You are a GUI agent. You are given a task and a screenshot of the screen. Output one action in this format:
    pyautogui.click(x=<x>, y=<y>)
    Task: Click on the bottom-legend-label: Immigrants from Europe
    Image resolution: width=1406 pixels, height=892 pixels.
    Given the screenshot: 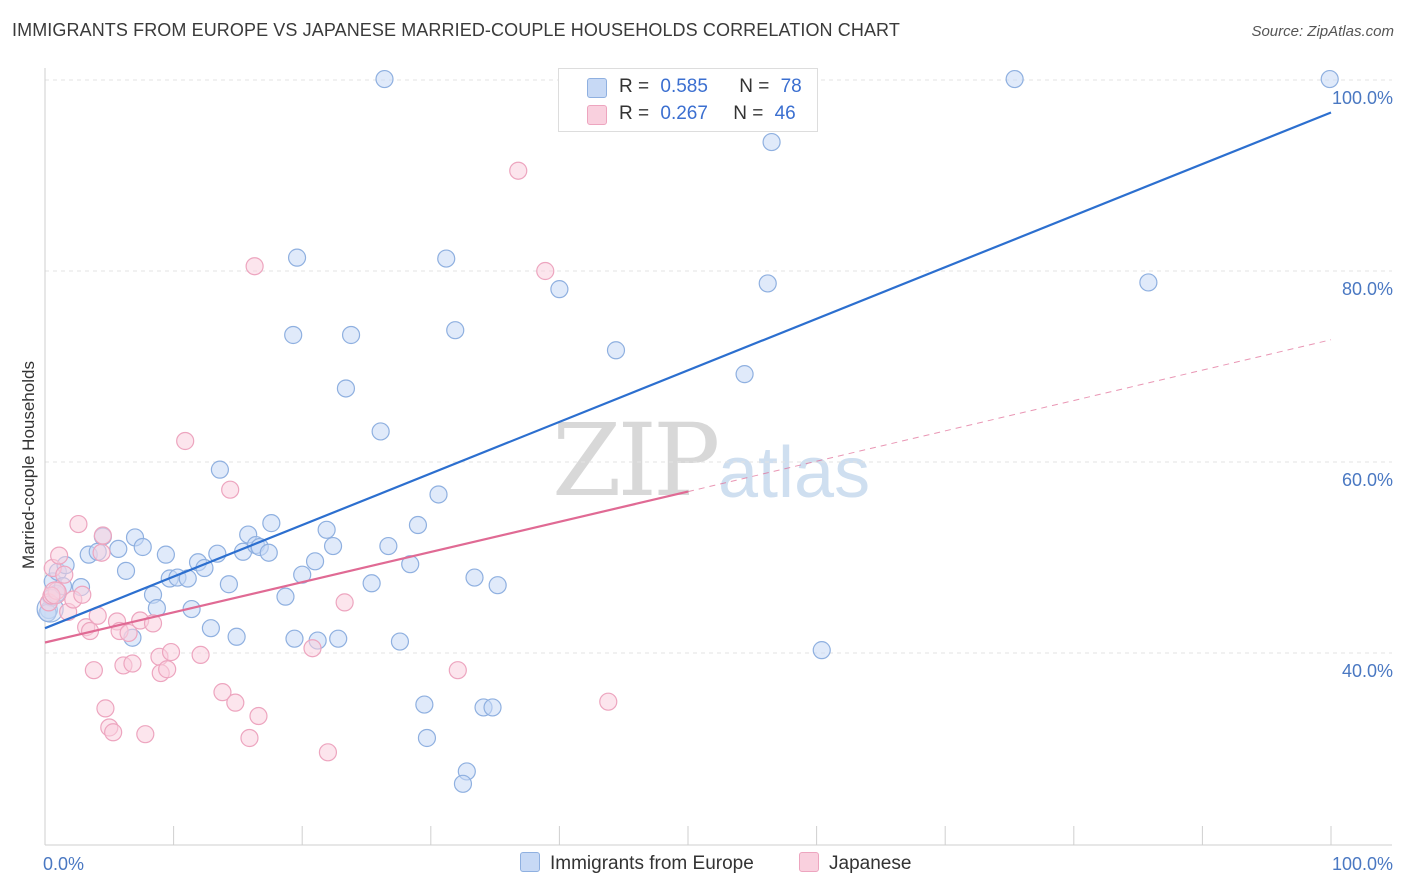 What is the action you would take?
    pyautogui.click(x=652, y=863)
    